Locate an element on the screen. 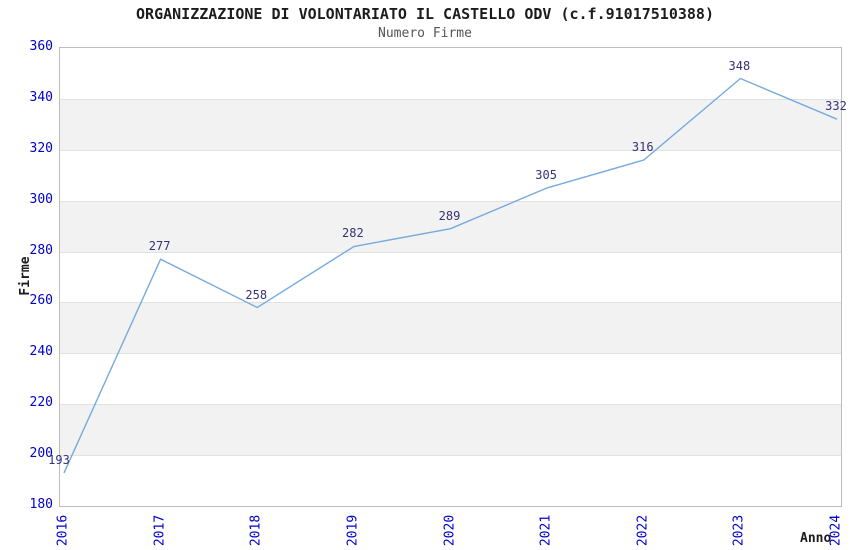  x-tick-label: 2017 is located at coordinates (160, 530).